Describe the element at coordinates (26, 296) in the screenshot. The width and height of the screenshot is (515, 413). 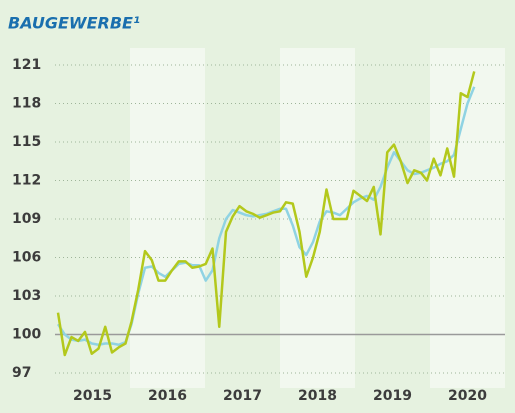
I see `y-tick-label: 103` at that location.